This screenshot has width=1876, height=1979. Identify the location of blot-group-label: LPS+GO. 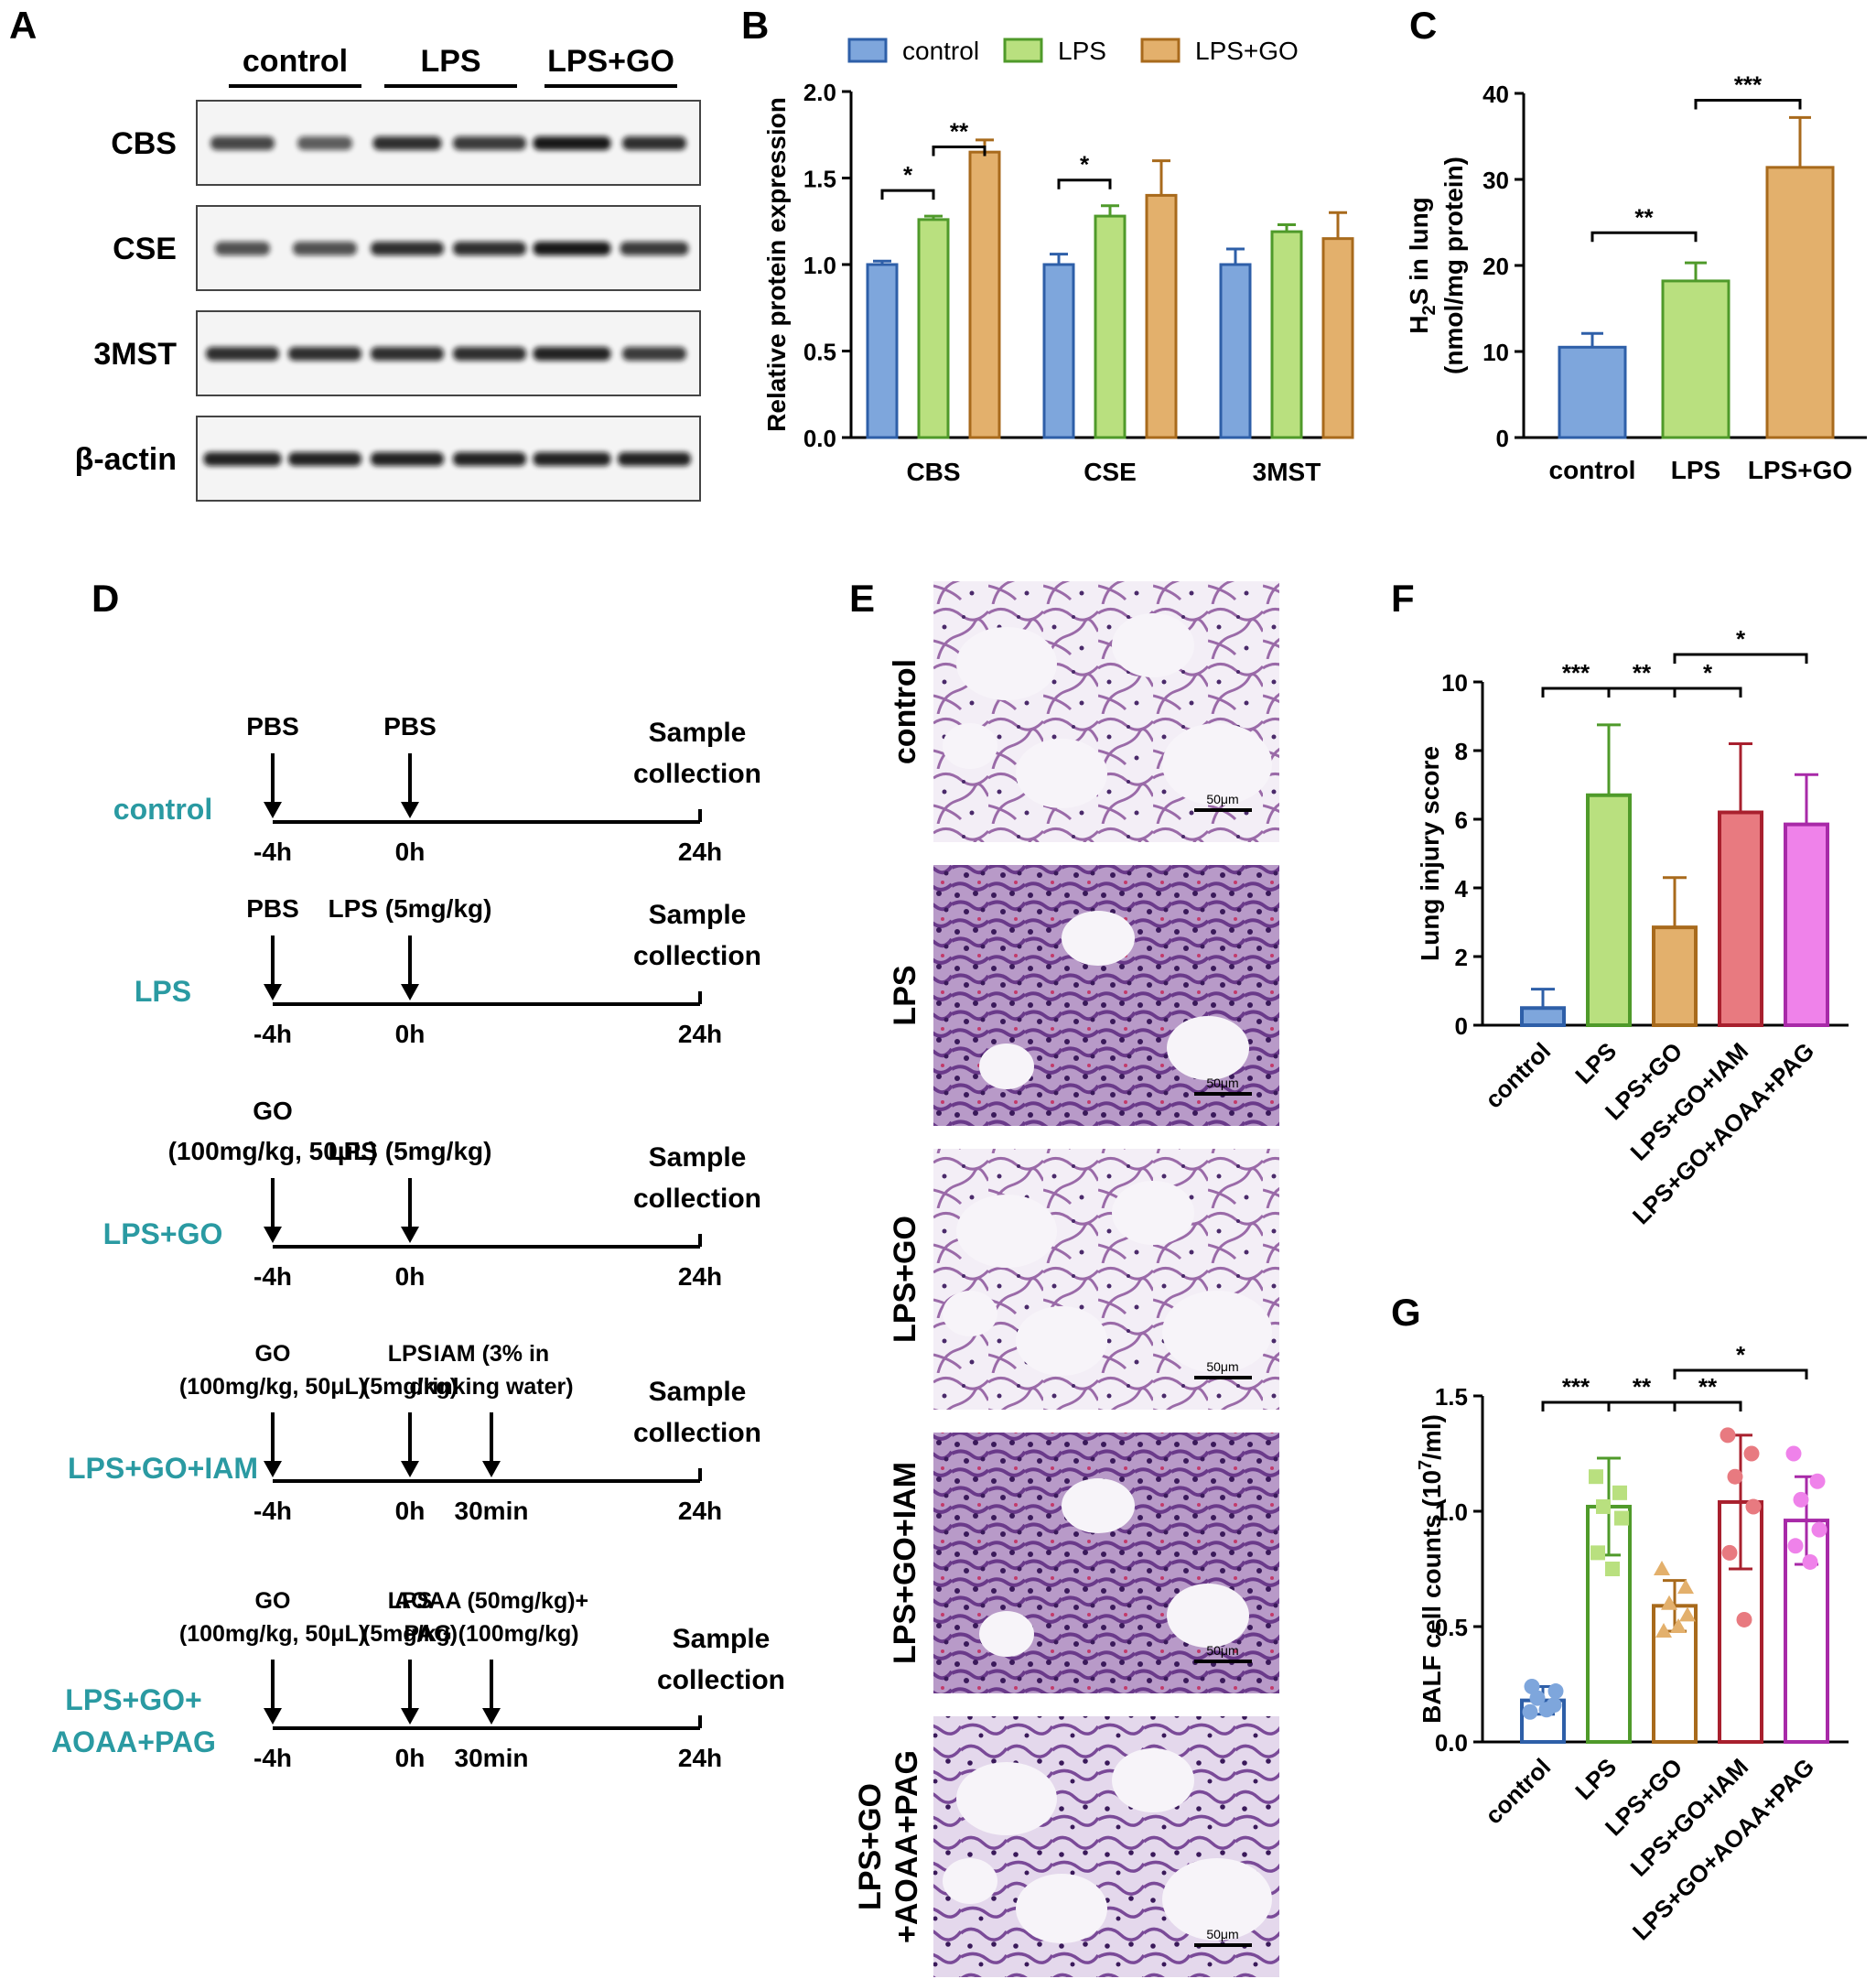
(611, 62).